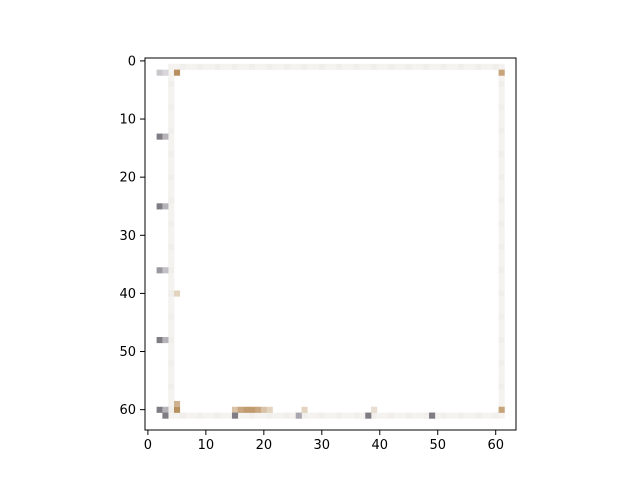  What do you see at coordinates (127, 178) in the screenshot?
I see `y-tick-label: 20` at bounding box center [127, 178].